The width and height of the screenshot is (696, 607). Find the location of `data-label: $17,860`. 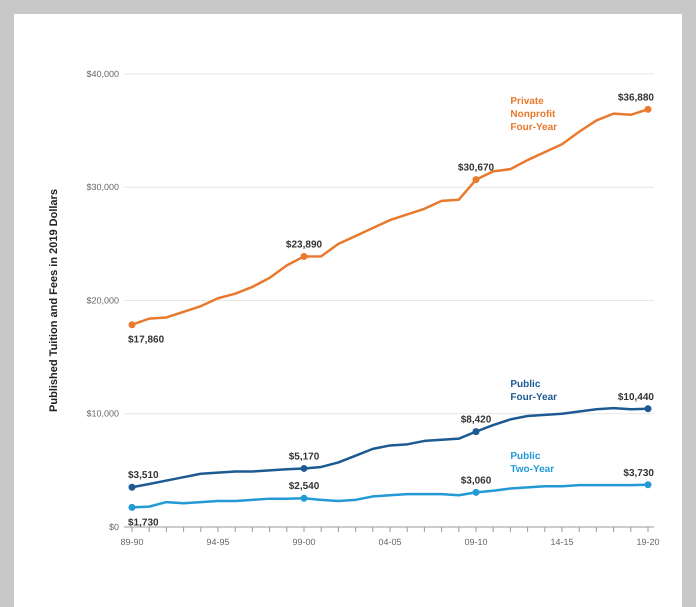

data-label: $17,860 is located at coordinates (146, 340).